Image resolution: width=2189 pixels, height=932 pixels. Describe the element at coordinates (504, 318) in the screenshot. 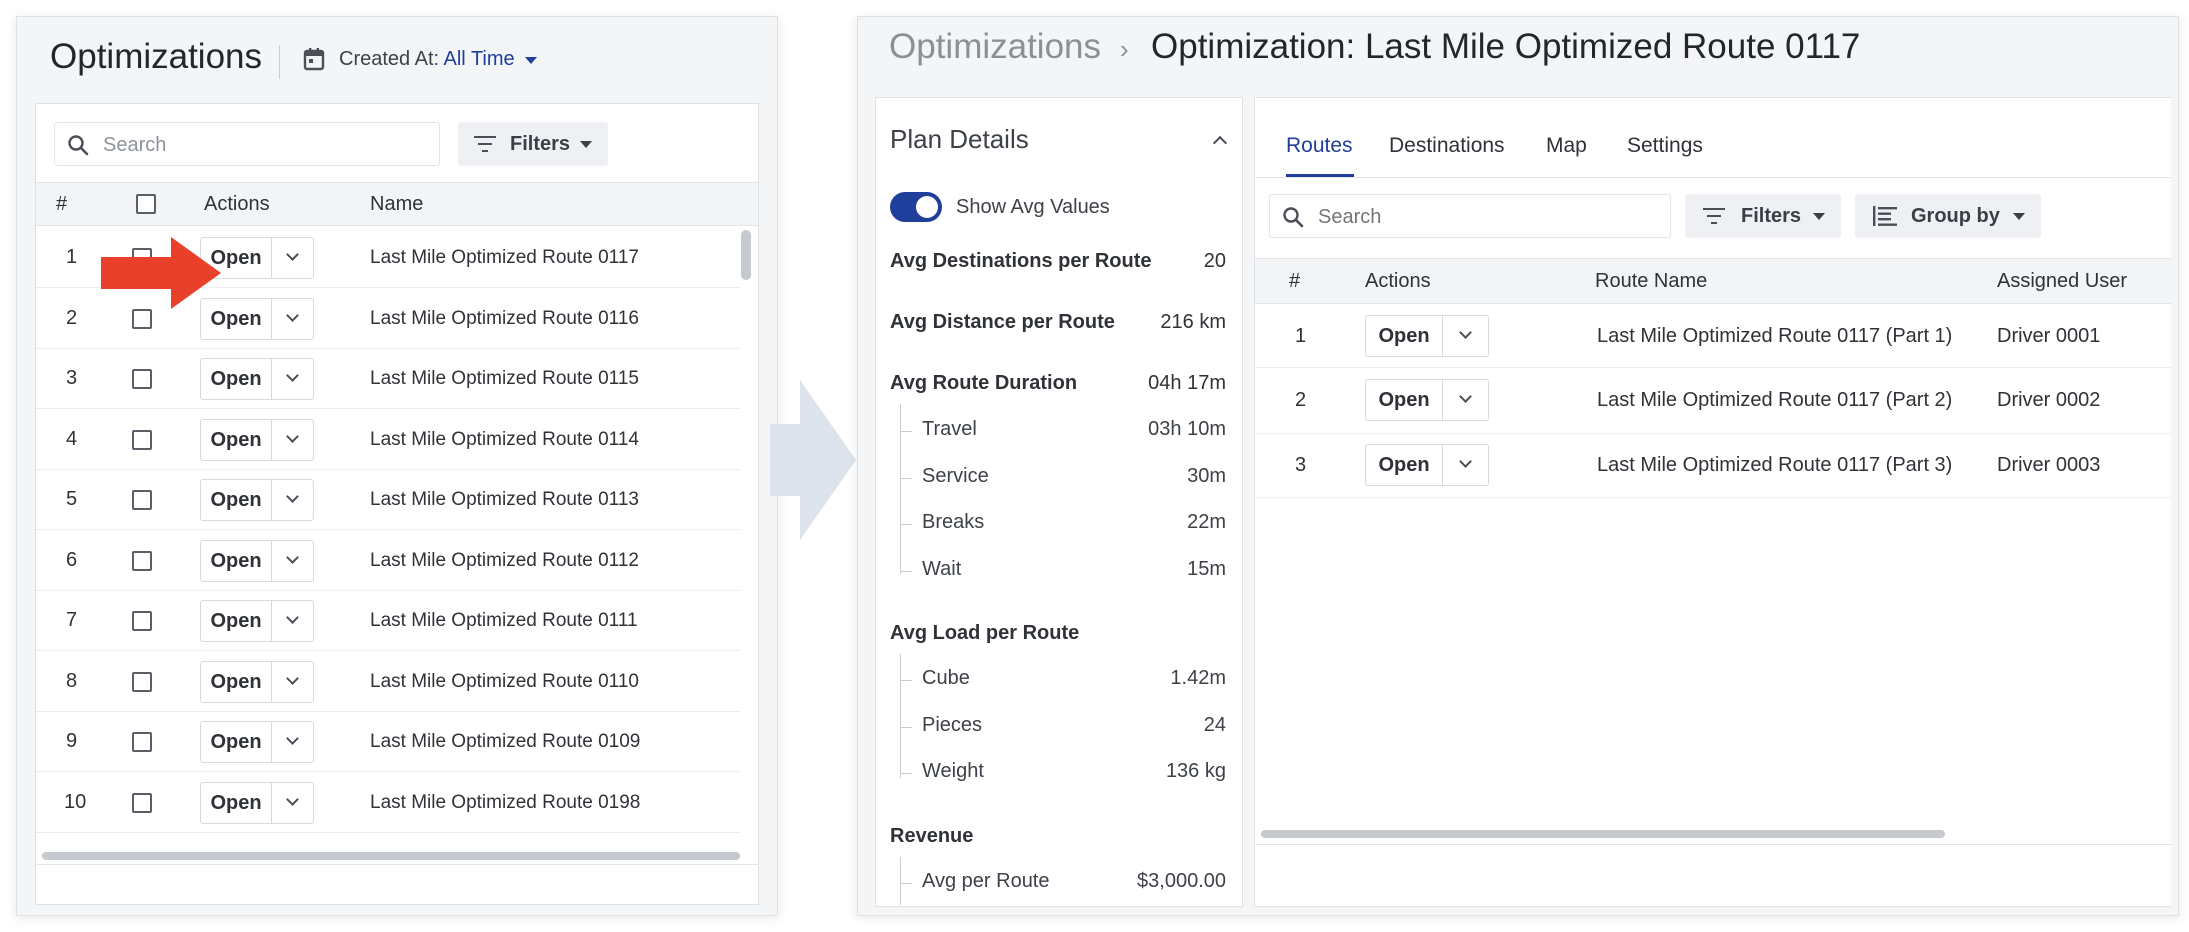

I see `optimization-name: Last Mile Optimized Route 0116` at that location.